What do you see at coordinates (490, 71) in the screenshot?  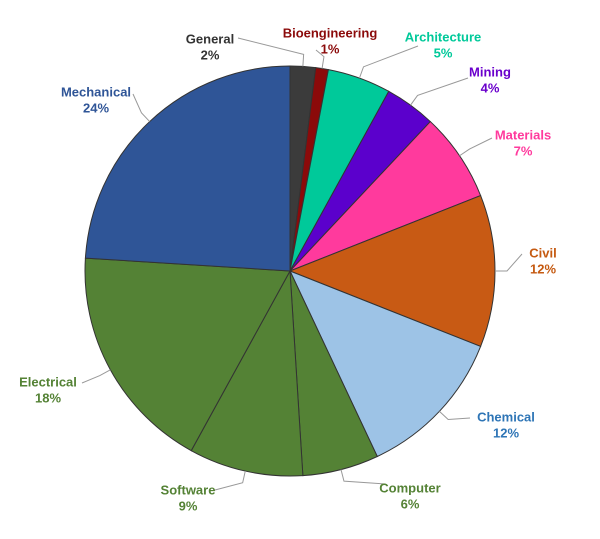 I see `slice-label: Mining` at bounding box center [490, 71].